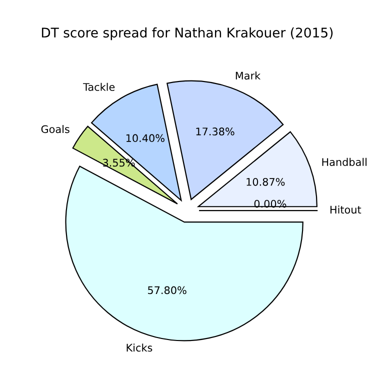 The width and height of the screenshot is (390, 390). What do you see at coordinates (167, 290) in the screenshot?
I see `data-label: 57.80%` at bounding box center [167, 290].